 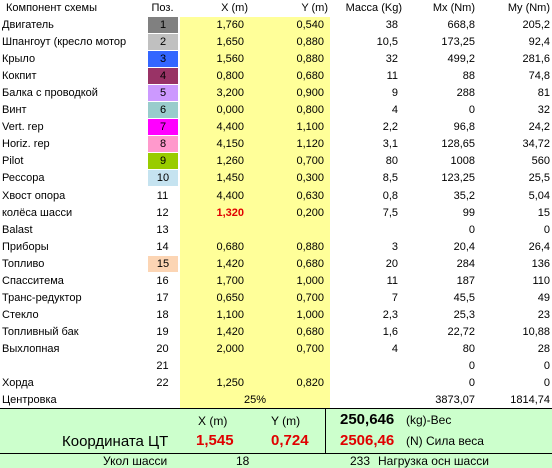 I want to click on x-value: 3,200, so click(x=230, y=93).